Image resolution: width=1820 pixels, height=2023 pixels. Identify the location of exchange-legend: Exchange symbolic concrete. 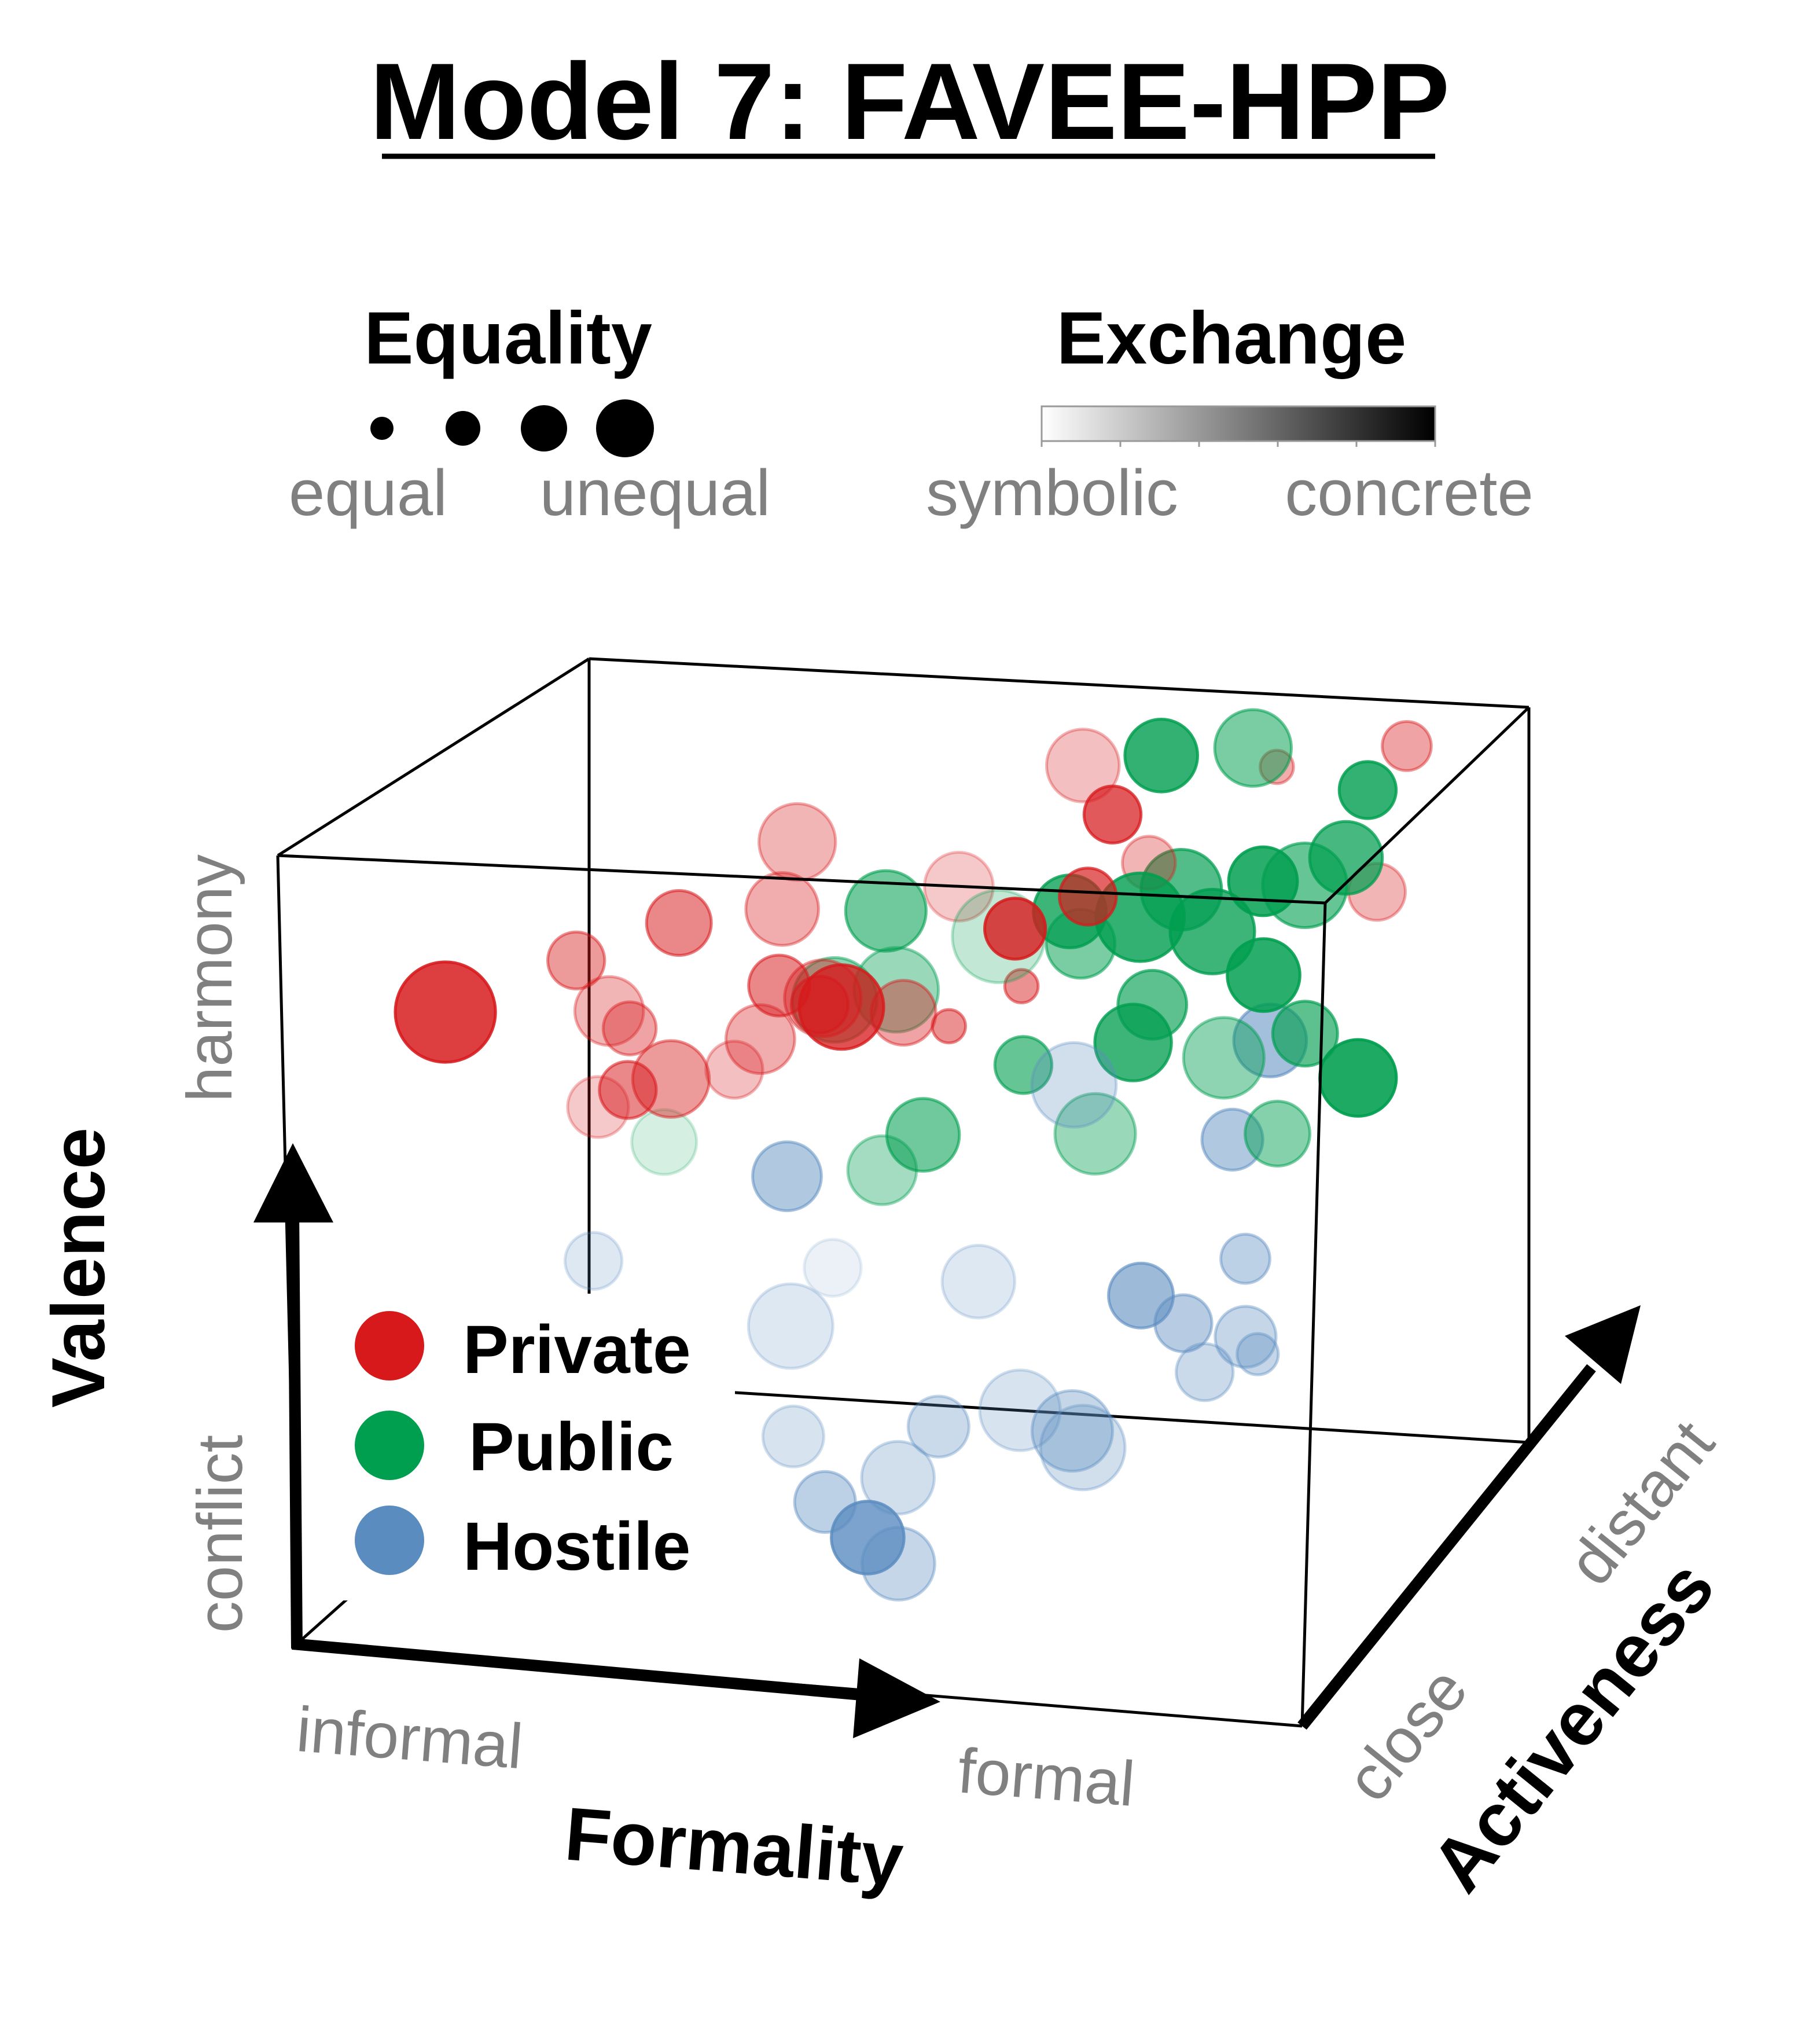
(1230, 413).